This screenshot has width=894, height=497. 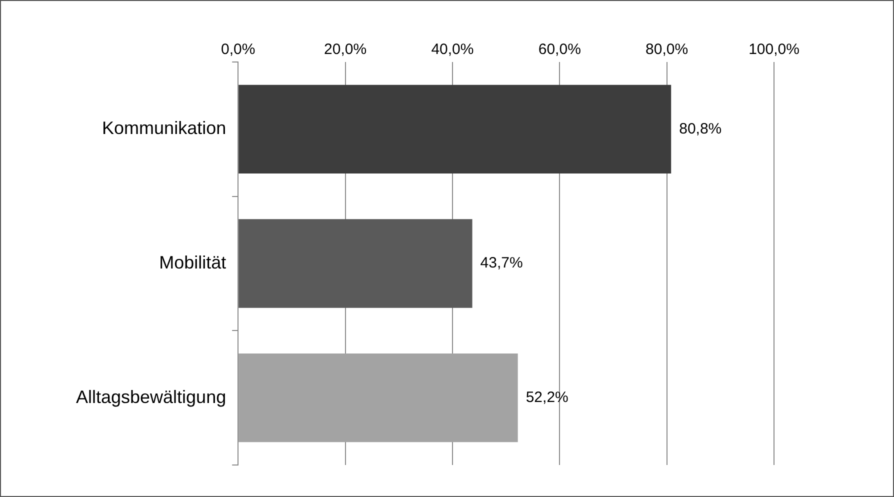 What do you see at coordinates (192, 262) in the screenshot?
I see `y-tick-label: Mobilität` at bounding box center [192, 262].